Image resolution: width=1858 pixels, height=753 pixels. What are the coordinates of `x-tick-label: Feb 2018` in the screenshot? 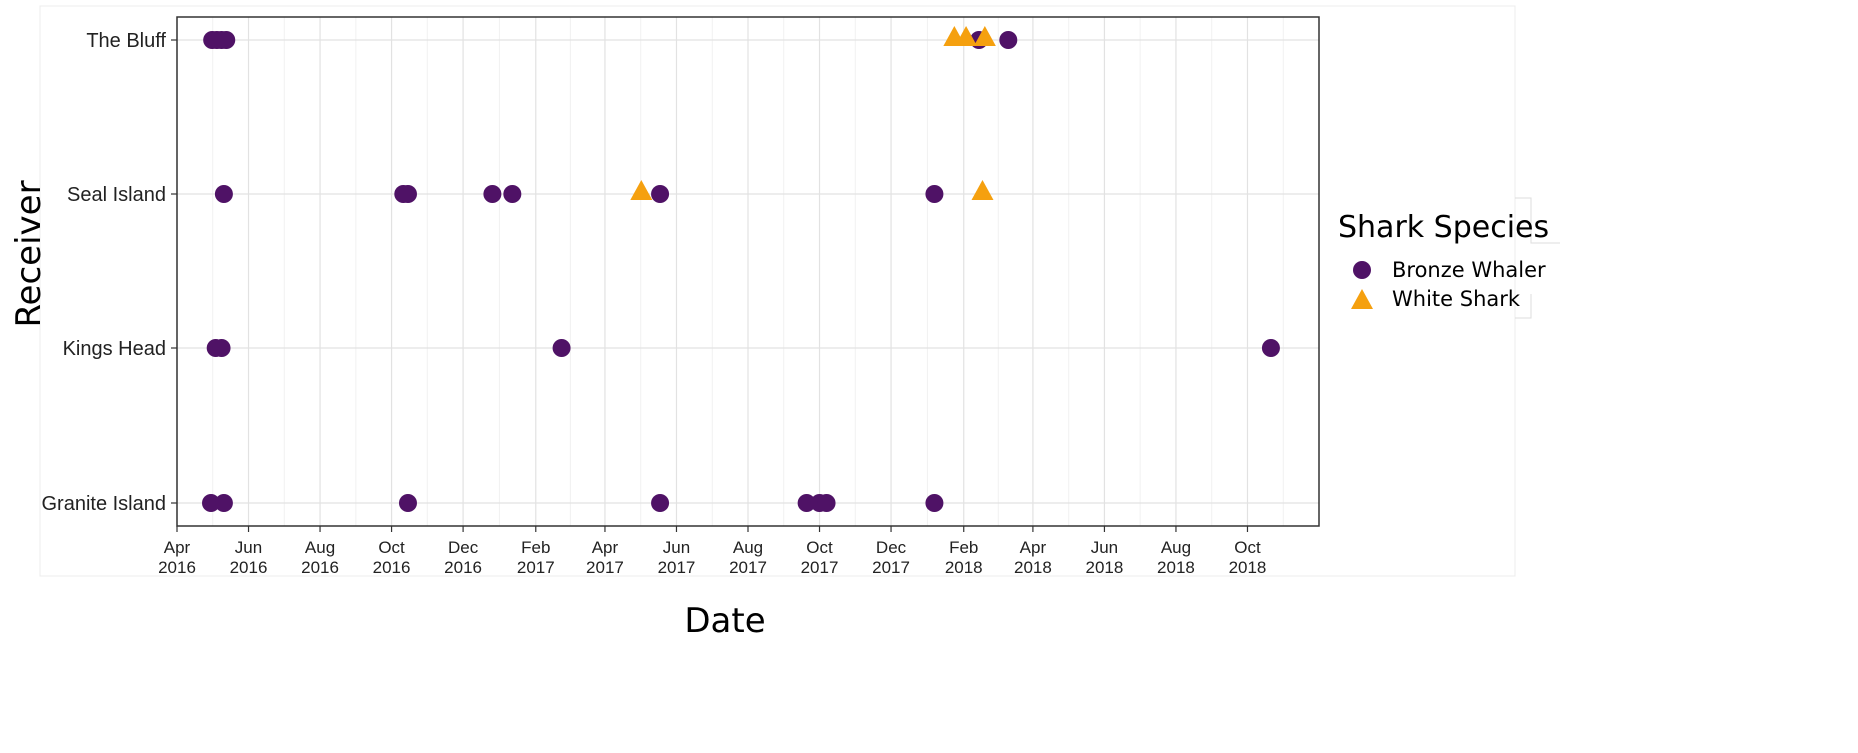 It's located at (964, 557).